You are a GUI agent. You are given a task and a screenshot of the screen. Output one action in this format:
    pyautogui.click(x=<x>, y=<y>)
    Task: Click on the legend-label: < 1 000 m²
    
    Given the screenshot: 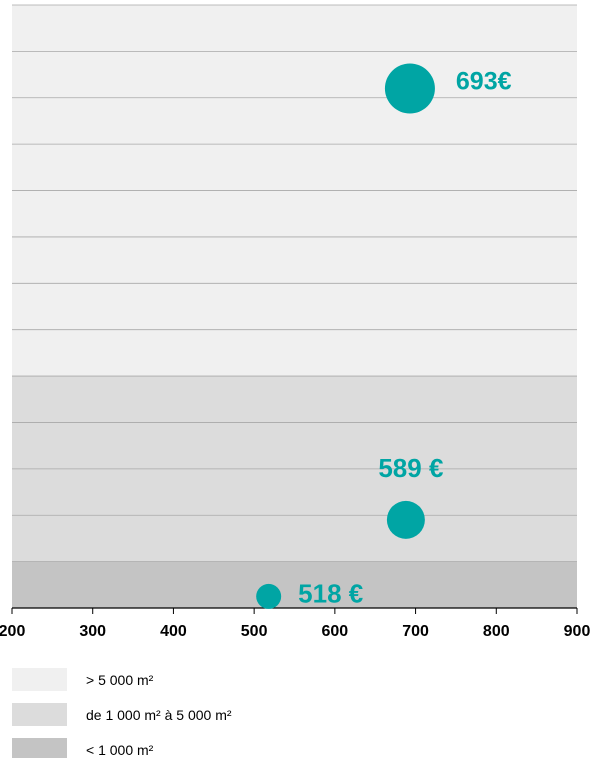 What is the action you would take?
    pyautogui.click(x=120, y=750)
    